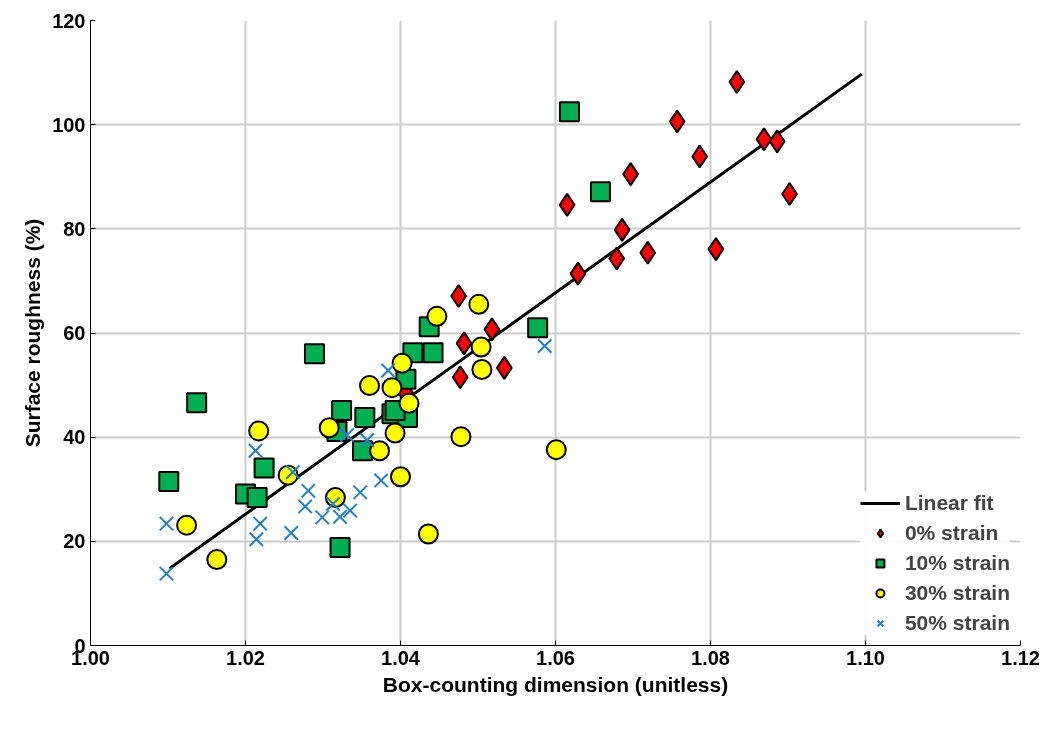  What do you see at coordinates (951, 533) in the screenshot?
I see `legend-label: 0% strain` at bounding box center [951, 533].